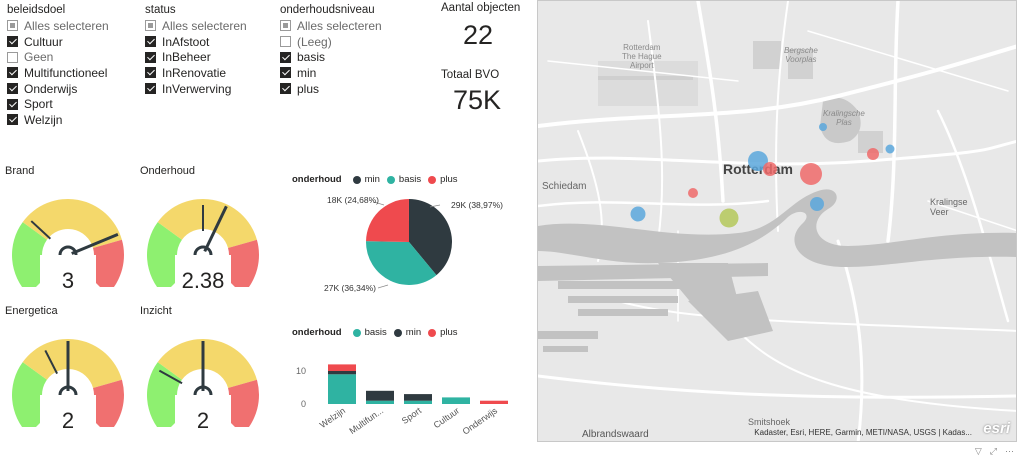  Describe the element at coordinates (430, 237) in the screenshot. I see `pie-slice-min` at that location.